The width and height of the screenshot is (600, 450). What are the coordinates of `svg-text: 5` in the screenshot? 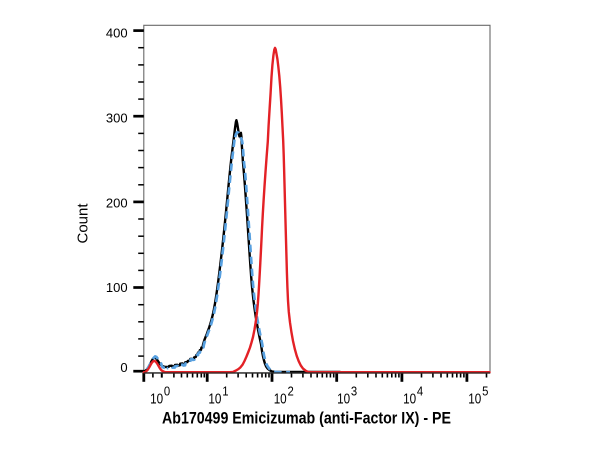 It's located at (485, 391).